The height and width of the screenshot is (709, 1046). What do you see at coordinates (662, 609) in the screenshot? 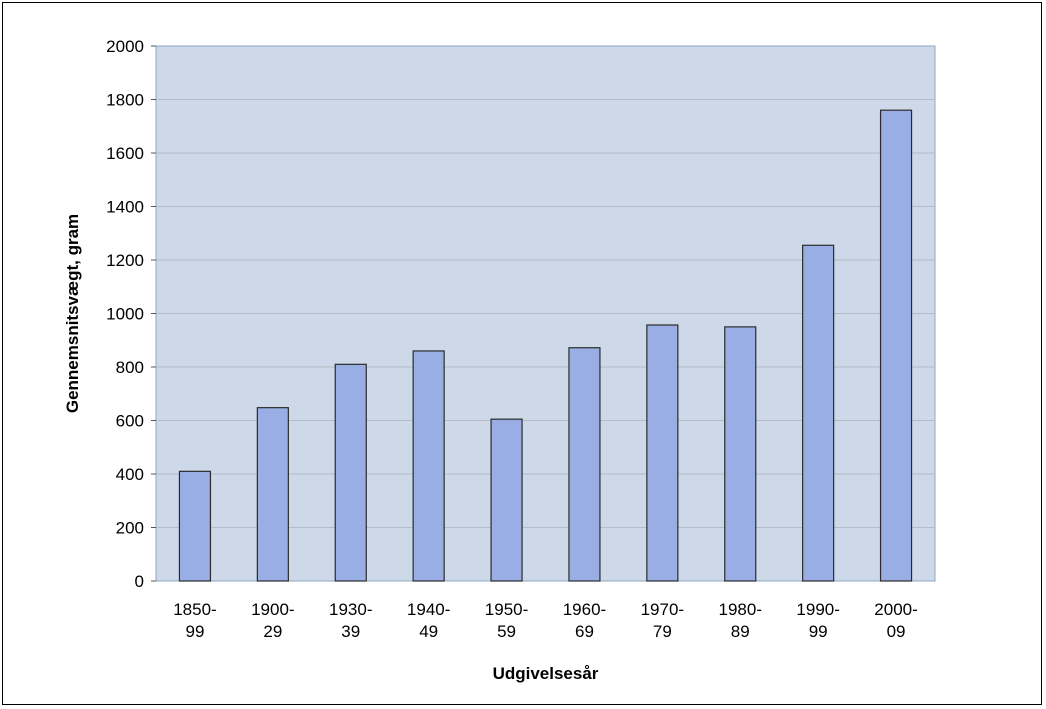
I see `x-tick-label: 1970-` at bounding box center [662, 609].